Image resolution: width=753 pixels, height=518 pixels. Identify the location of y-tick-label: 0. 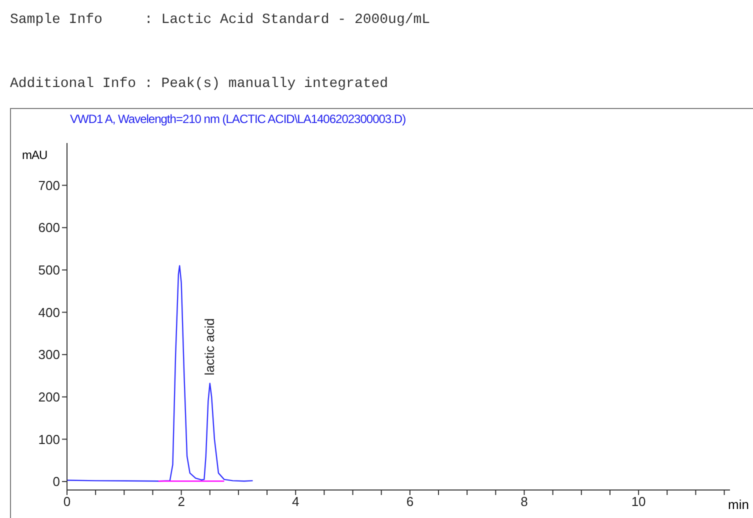
(56, 482).